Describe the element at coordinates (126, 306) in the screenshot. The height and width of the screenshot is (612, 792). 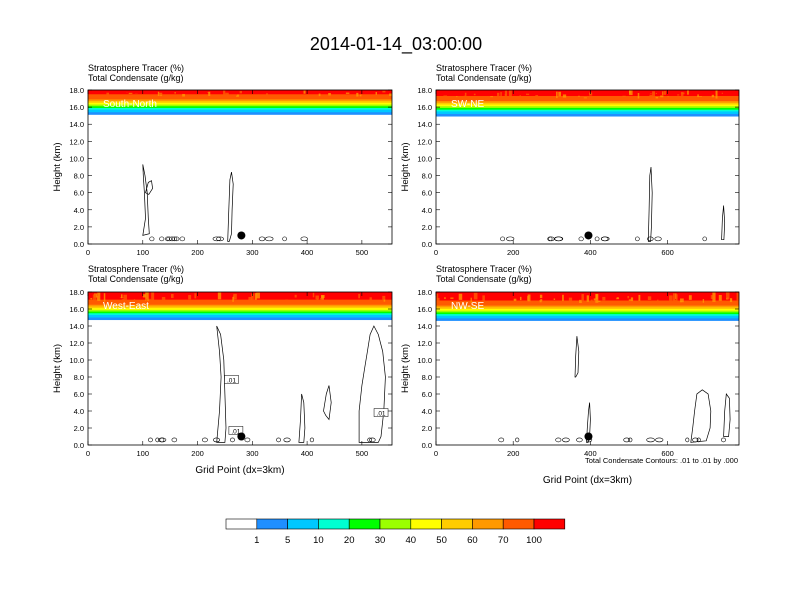
I see `panel-label: West-East` at that location.